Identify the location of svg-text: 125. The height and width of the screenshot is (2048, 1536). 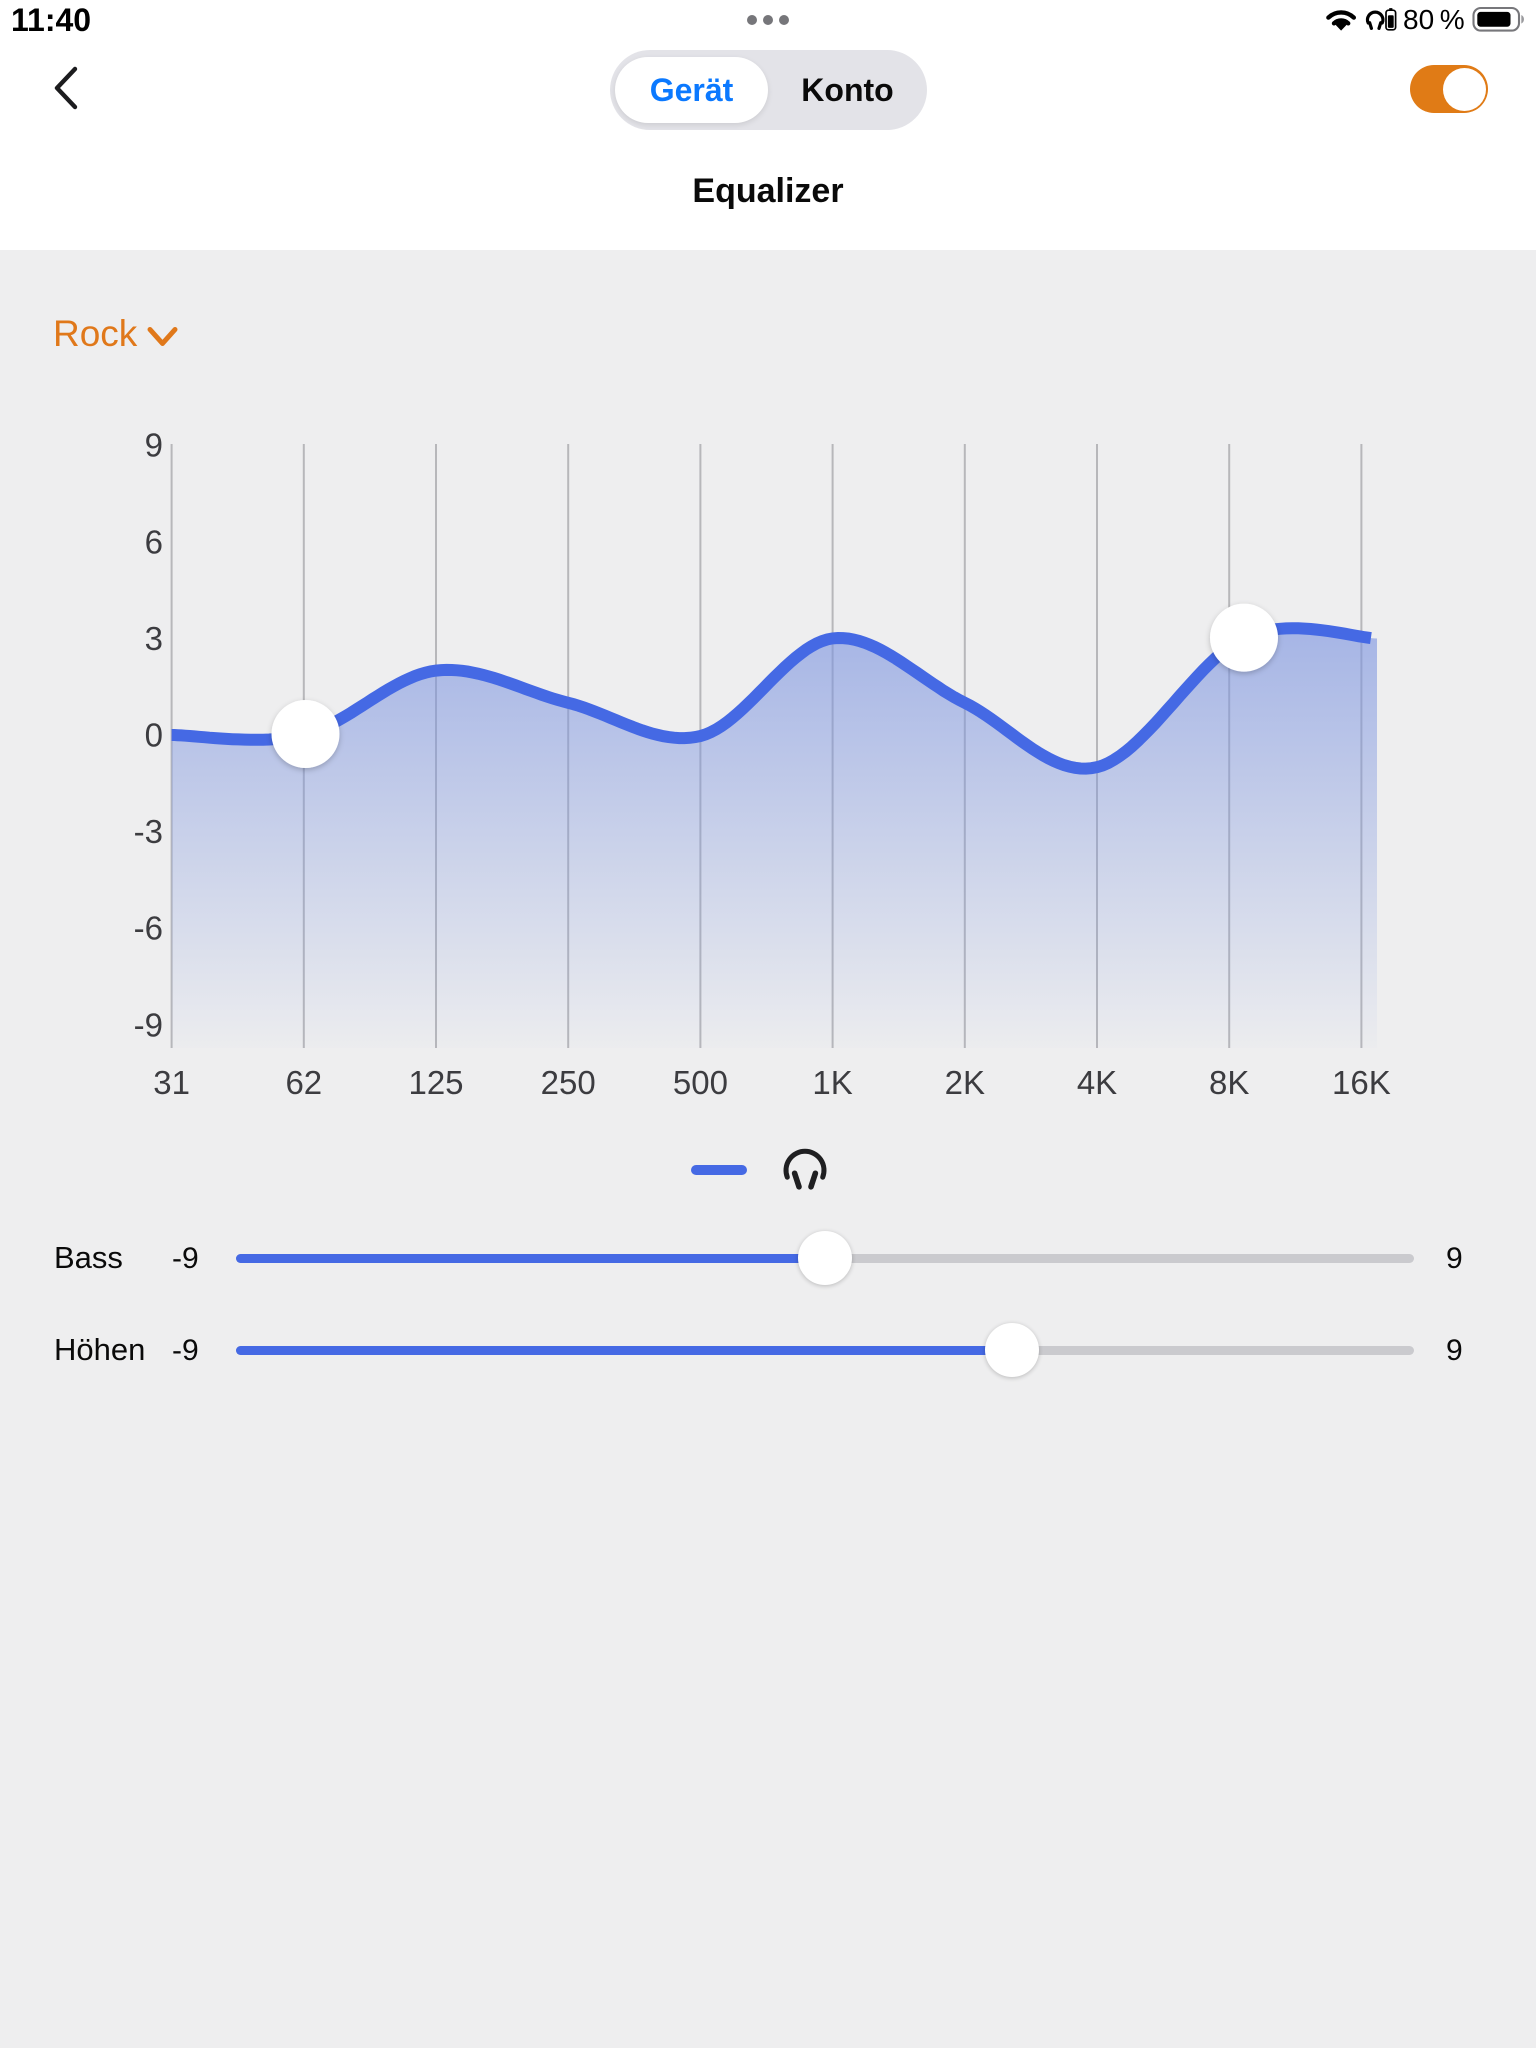
(435, 1082).